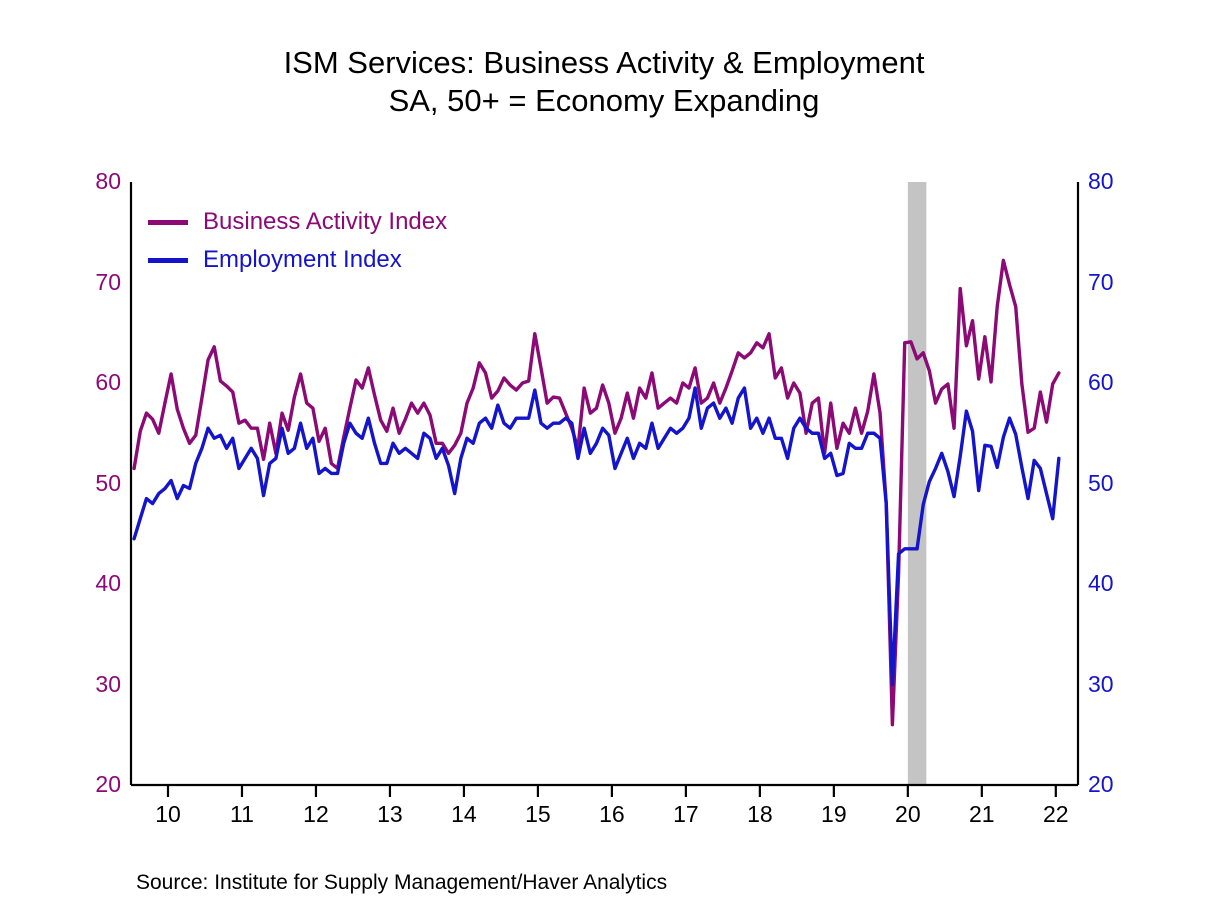 Image resolution: width=1208 pixels, height=906 pixels. I want to click on y-axis-left-tick-20: 20, so click(108, 784).